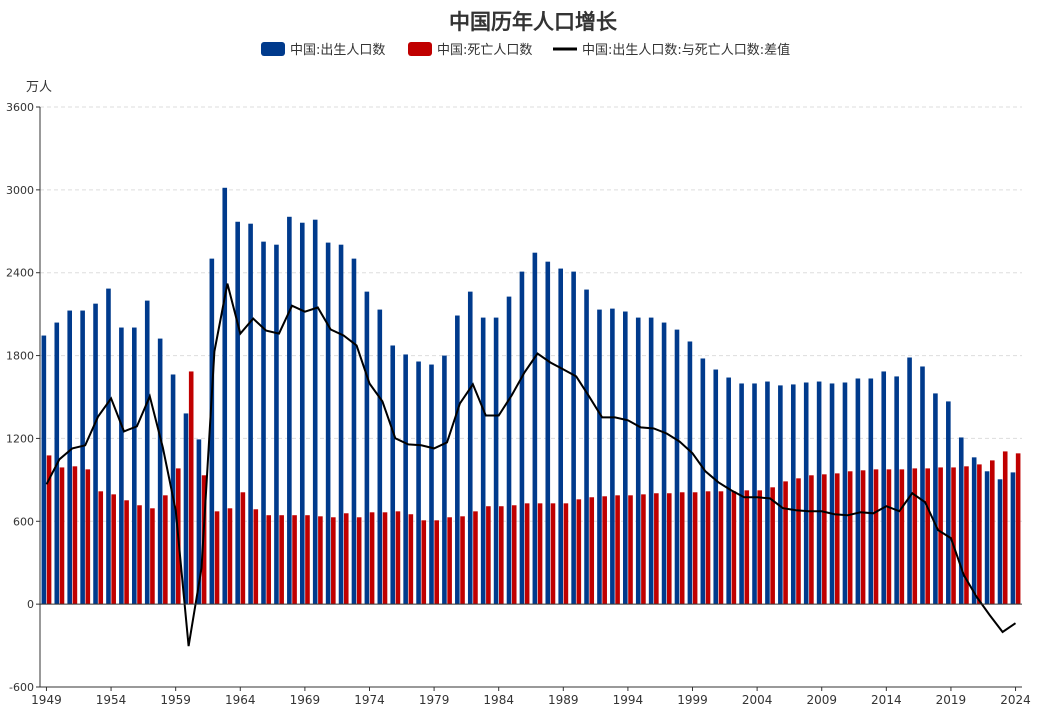 Image resolution: width=1045 pixels, height=723 pixels. Describe the element at coordinates (20, 356) in the screenshot. I see `y-tick-label: 1800` at that location.